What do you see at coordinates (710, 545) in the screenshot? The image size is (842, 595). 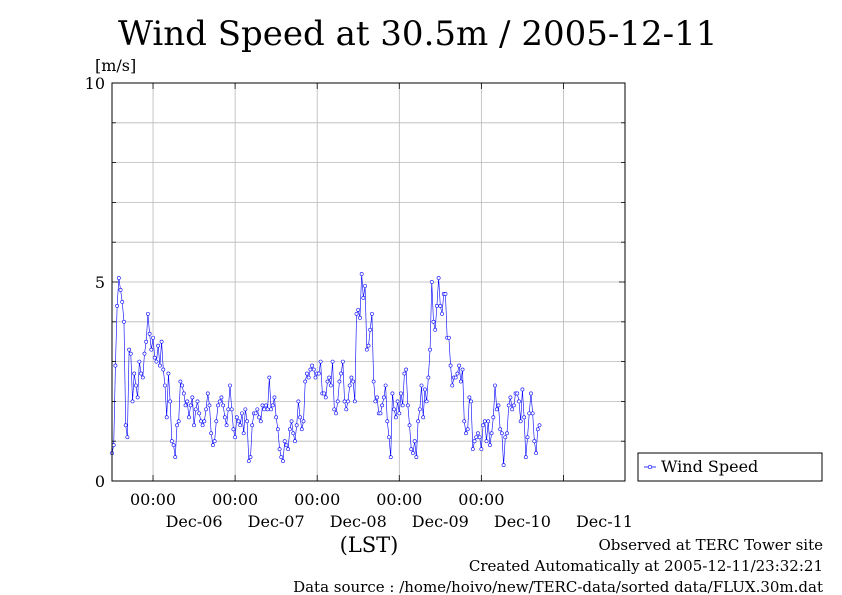 I see `footer-observed: Observed at TERC Tower site` at bounding box center [710, 545].